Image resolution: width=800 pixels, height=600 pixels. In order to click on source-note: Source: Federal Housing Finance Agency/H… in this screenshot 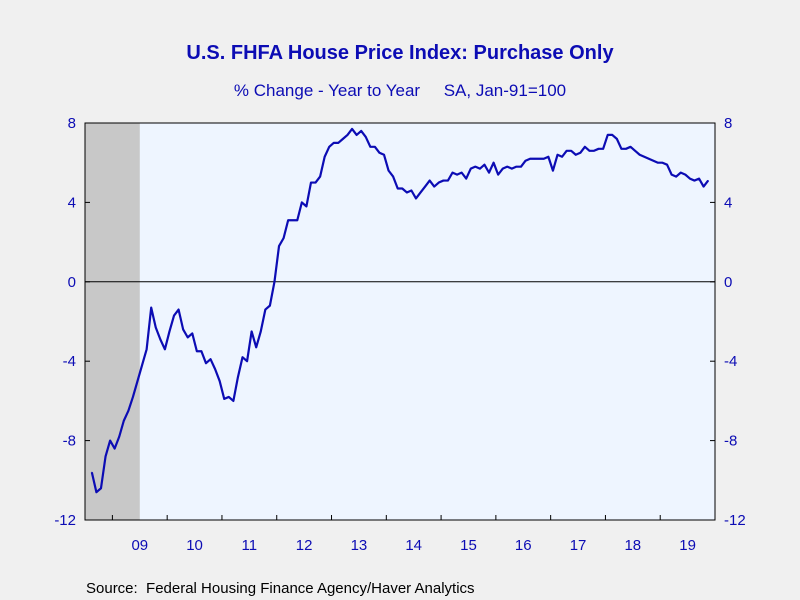, I will do `click(280, 588)`.